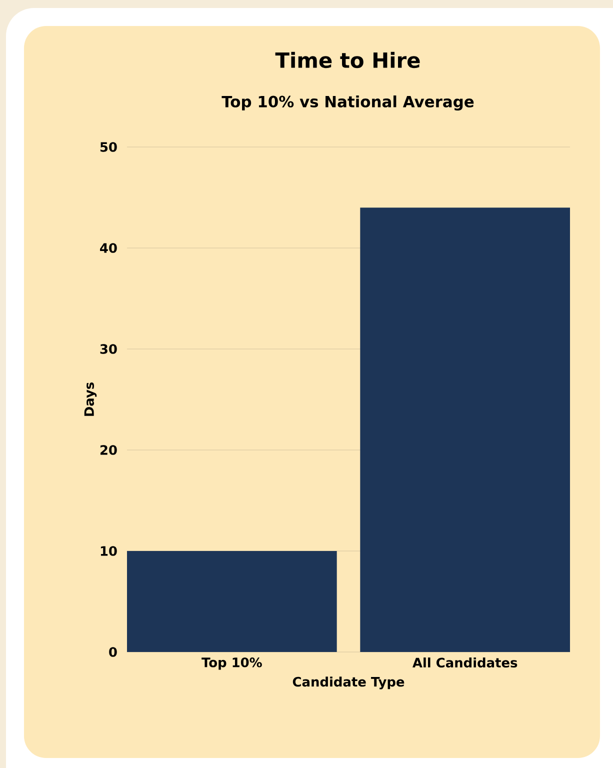  I want to click on y-tick-label: 20, so click(108, 450).